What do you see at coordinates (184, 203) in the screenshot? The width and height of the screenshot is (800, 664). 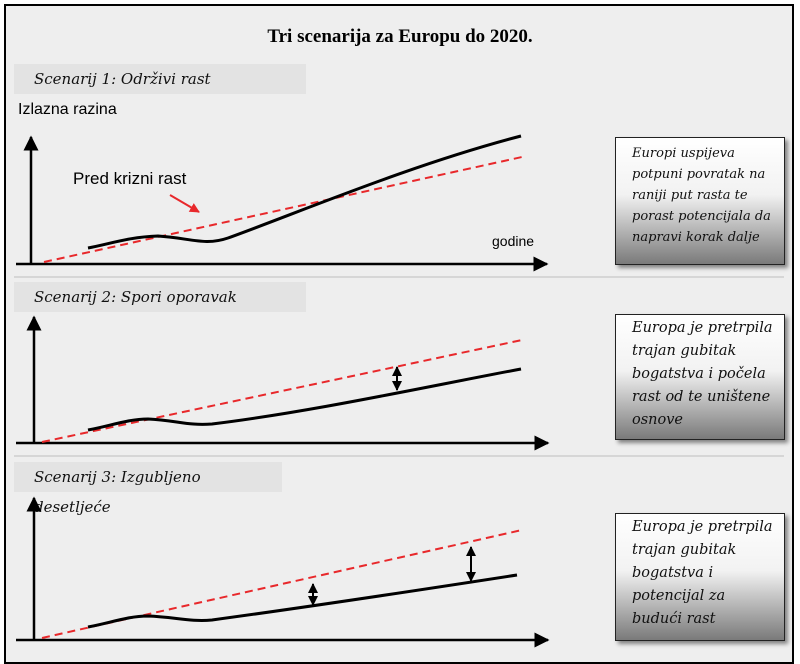 I see `precrisis-pointer-arrow` at bounding box center [184, 203].